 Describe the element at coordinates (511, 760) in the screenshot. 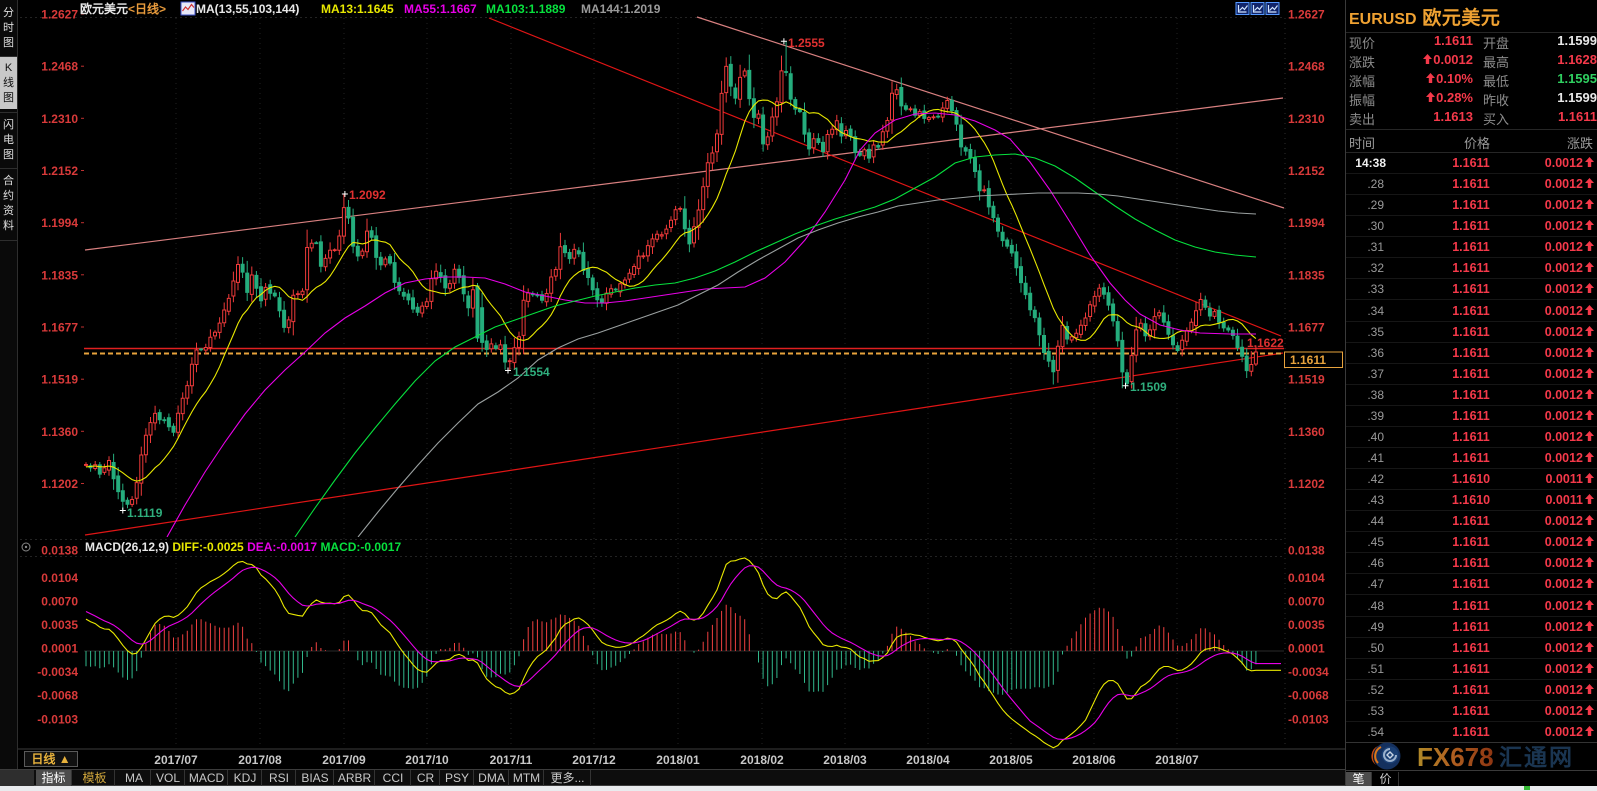

I see `svg-text: 2017/11` at that location.